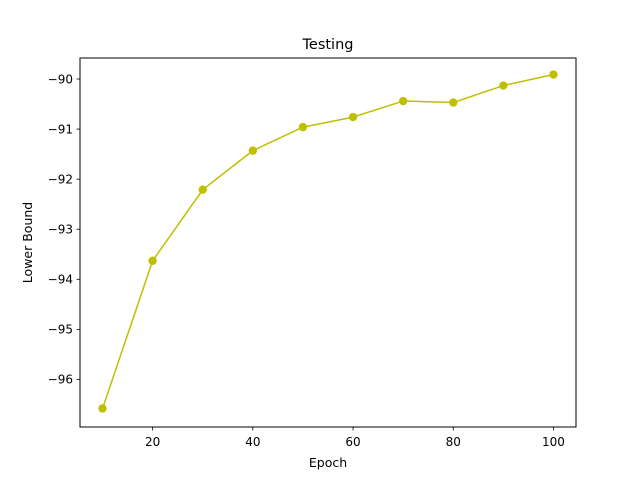  Describe the element at coordinates (328, 462) in the screenshot. I see `x-axis-label: Epoch` at that location.